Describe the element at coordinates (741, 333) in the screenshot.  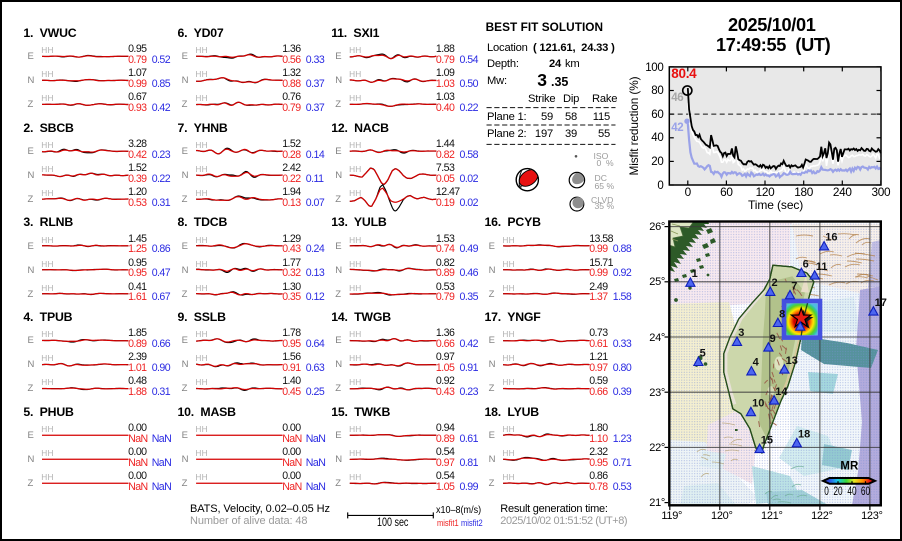
I see `svg-text: 3` at that location.